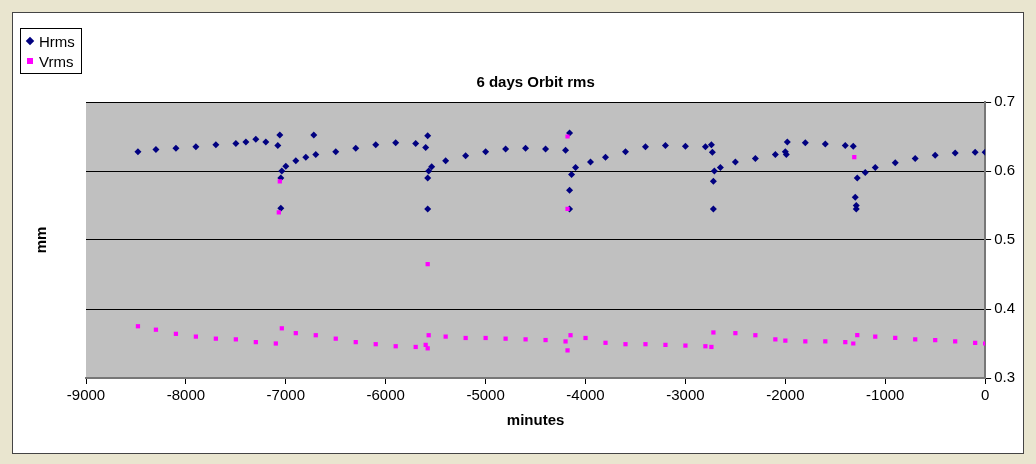 This screenshot has width=1036, height=464. What do you see at coordinates (1005, 101) in the screenshot?
I see `y-tick-label: 0.7` at bounding box center [1005, 101].